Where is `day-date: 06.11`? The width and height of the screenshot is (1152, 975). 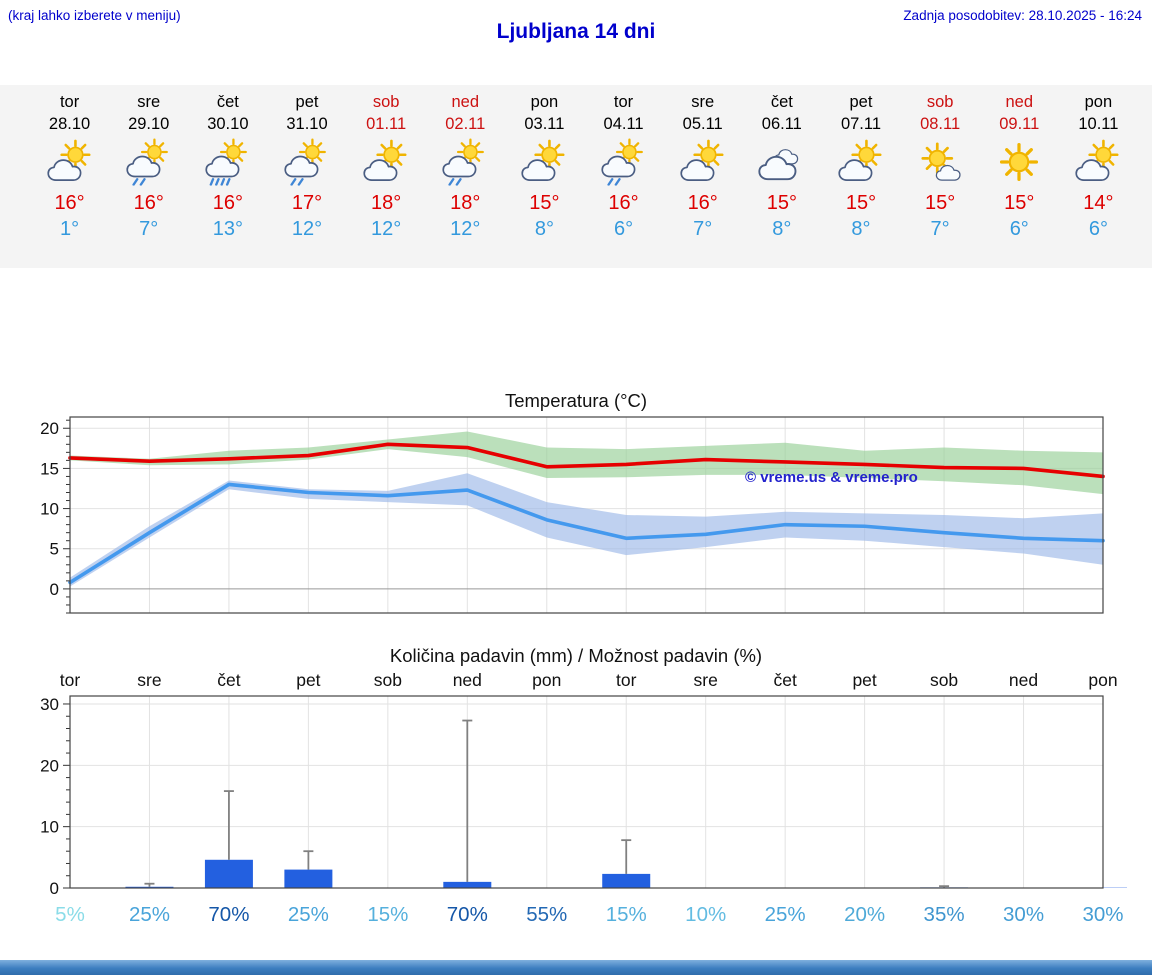
day-date: 06.11 is located at coordinates (781, 124).